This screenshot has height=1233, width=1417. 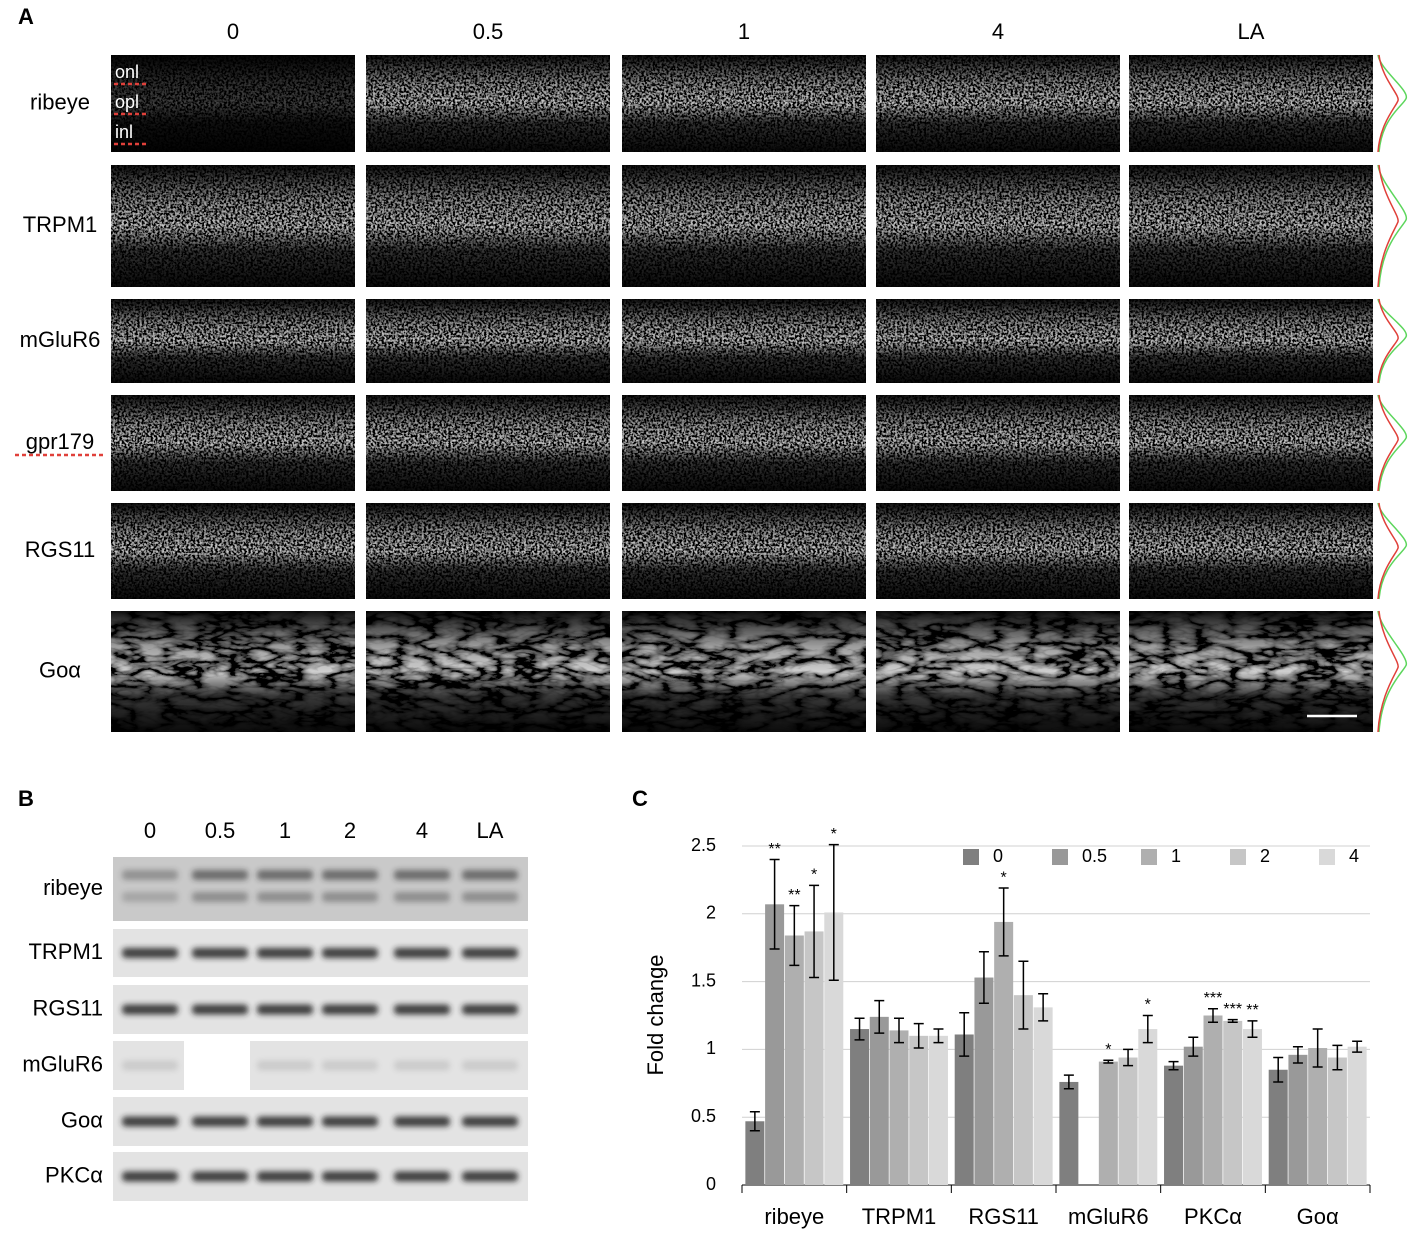 I want to click on panel-label: C, so click(x=640, y=798).